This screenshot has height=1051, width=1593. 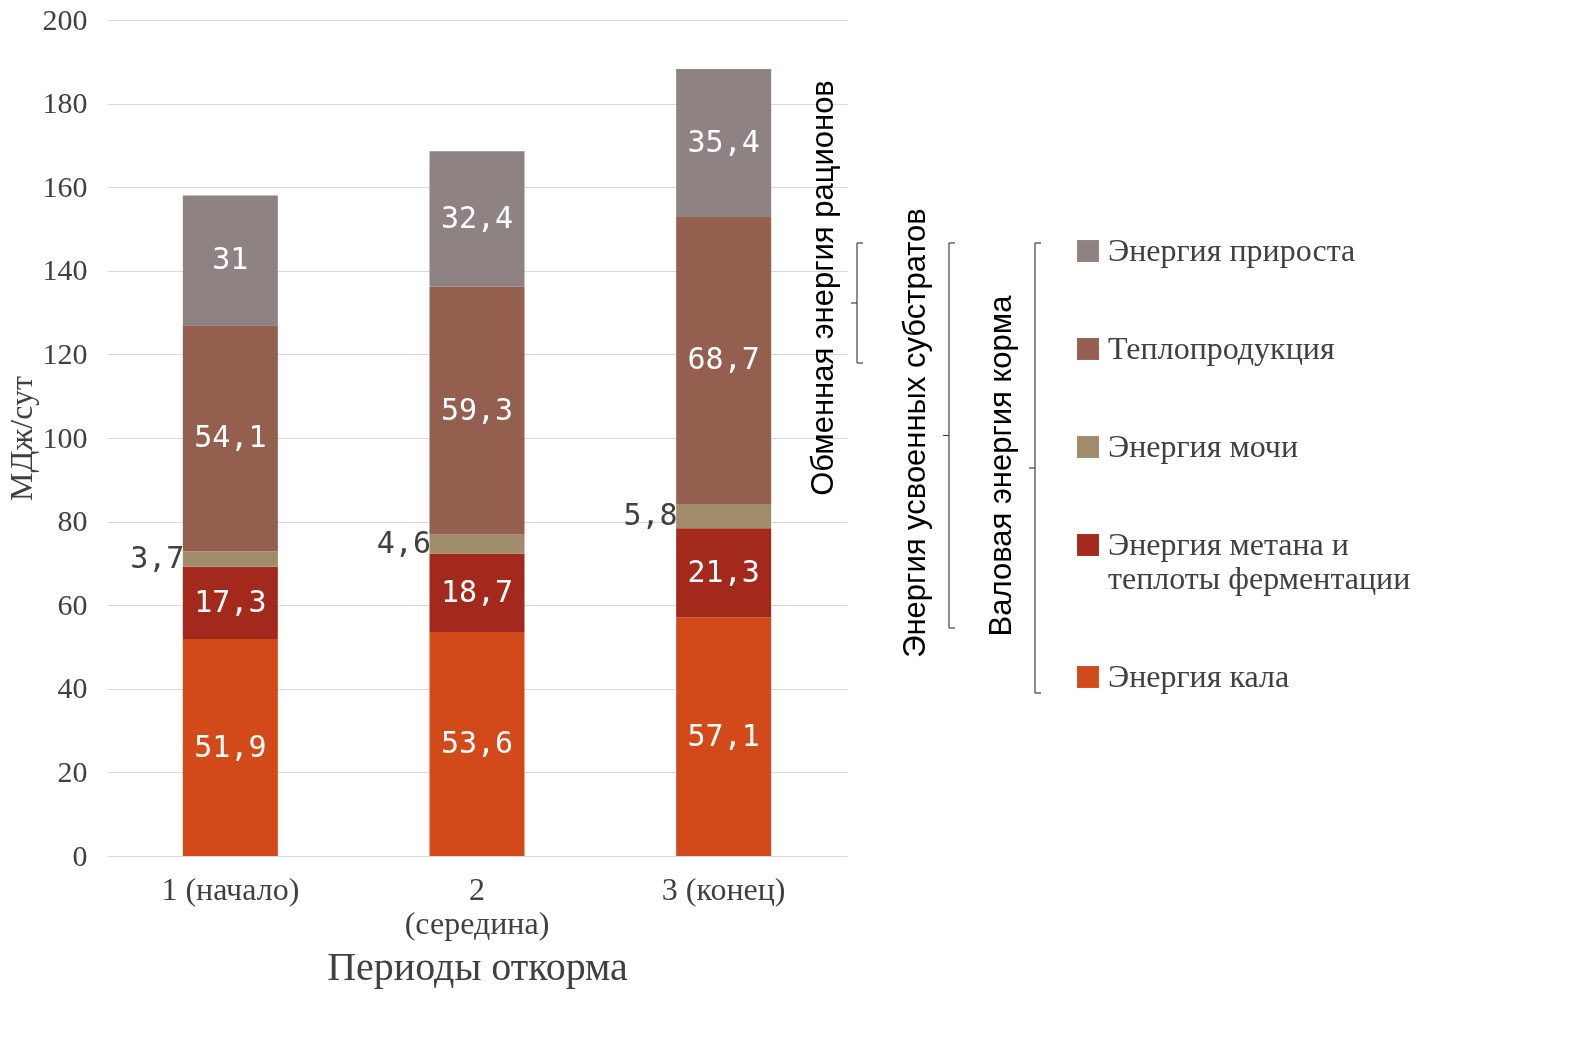 I want to click on data-label: 51,9, so click(x=230, y=746).